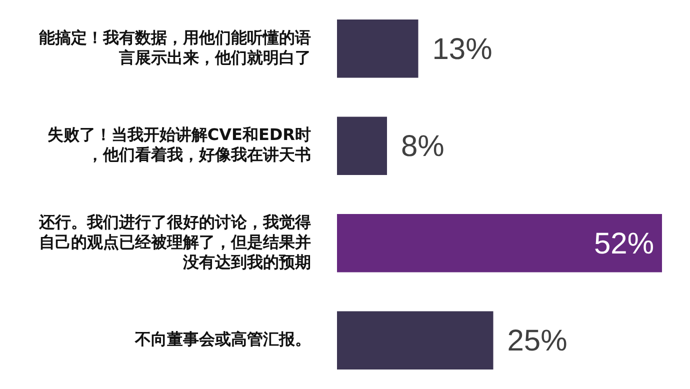 This screenshot has height=389, width=690. What do you see at coordinates (462, 49) in the screenshot?
I see `data-label: 13%` at bounding box center [462, 49].